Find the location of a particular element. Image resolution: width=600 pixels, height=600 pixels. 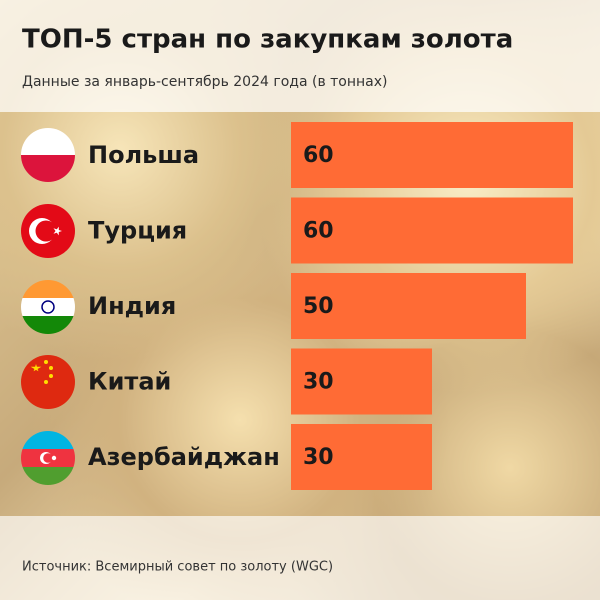

category-label: Индия is located at coordinates (132, 306).